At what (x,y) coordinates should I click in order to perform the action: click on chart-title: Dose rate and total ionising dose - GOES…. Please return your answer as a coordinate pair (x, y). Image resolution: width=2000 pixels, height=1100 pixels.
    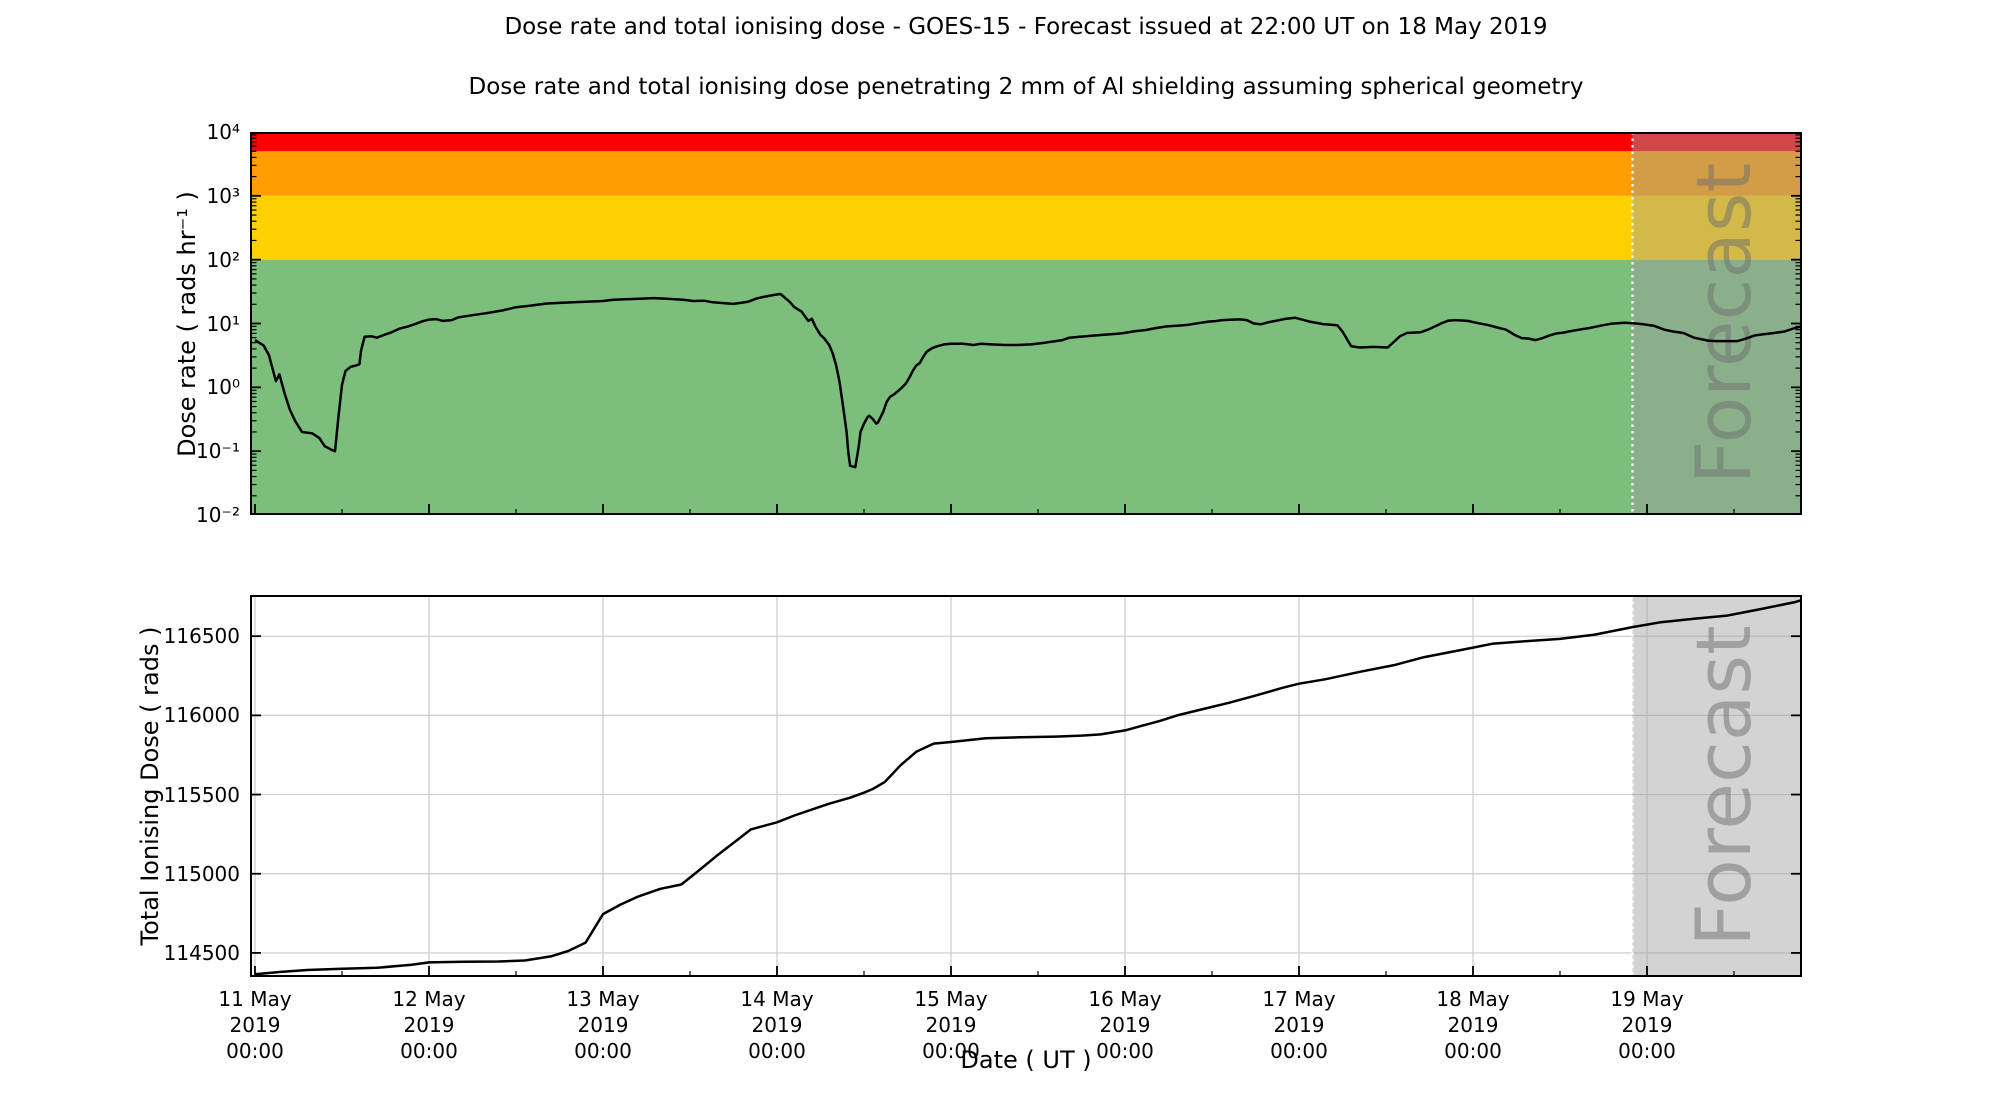
    Looking at the image, I should click on (1026, 27).